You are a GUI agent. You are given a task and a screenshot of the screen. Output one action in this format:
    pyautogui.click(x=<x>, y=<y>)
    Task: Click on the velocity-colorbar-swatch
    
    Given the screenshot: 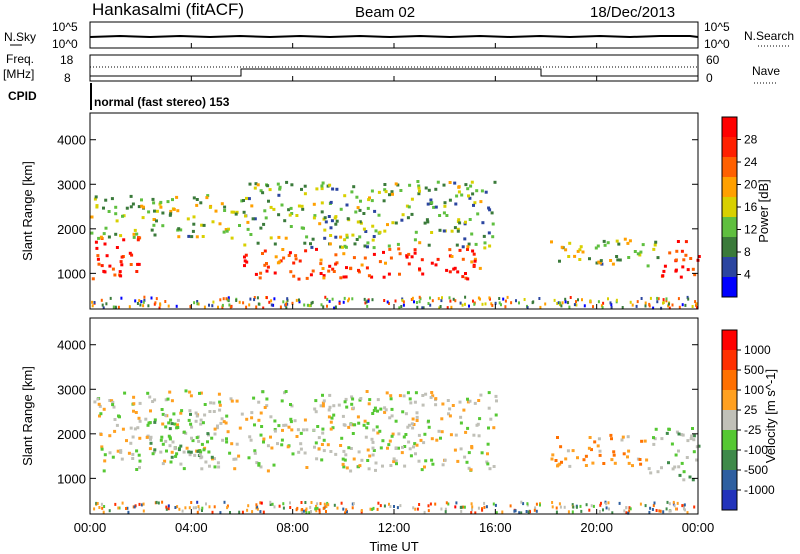 What is the action you would take?
    pyautogui.click(x=729, y=420)
    